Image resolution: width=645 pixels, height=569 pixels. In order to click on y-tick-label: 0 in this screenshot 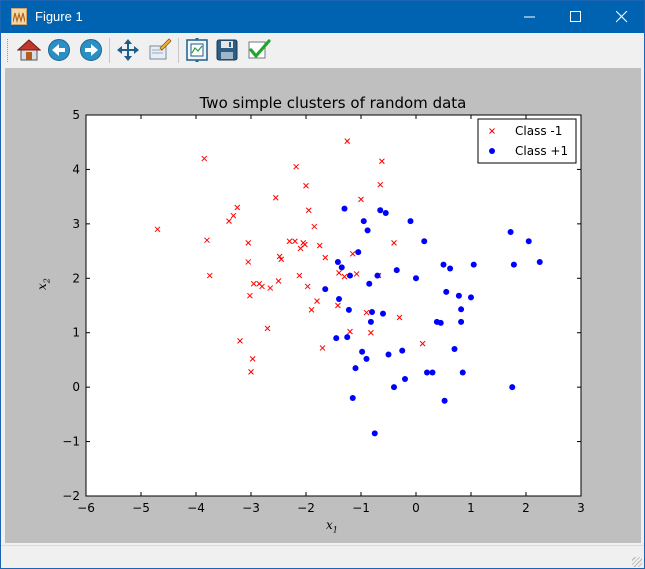, I will do `click(76, 387)`.